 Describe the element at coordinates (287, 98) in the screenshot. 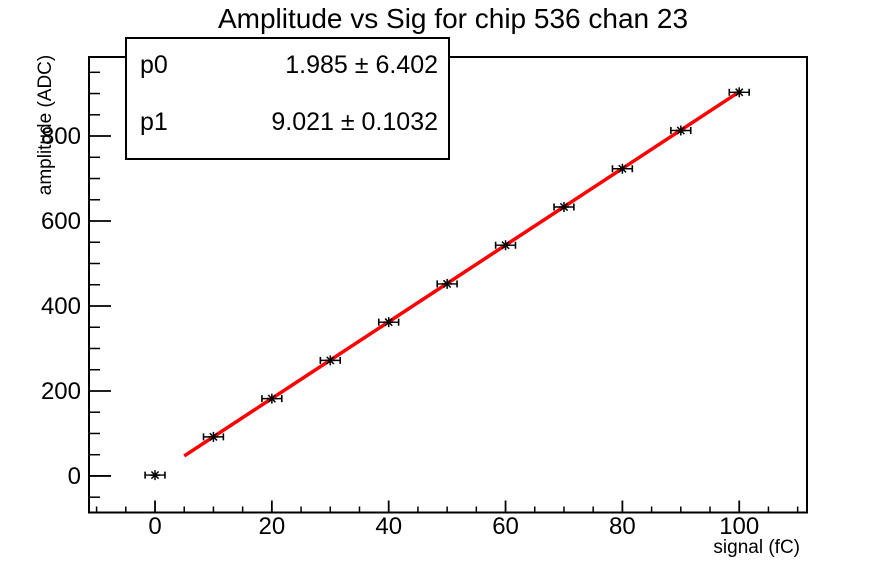

I see `fit-stats-box: p0 1.985 ± 6.402 p1 9.021 ± 0.1032` at that location.